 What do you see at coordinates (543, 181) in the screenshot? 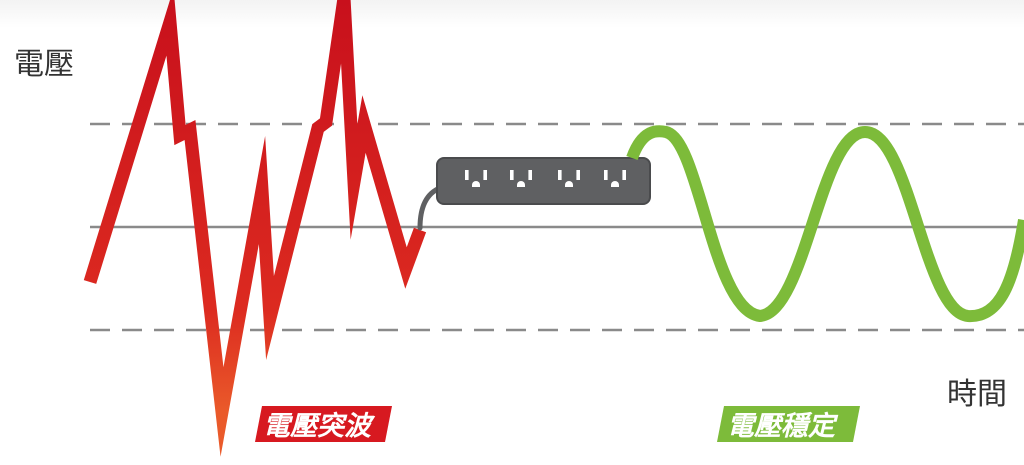
I see `power-strip-icon` at bounding box center [543, 181].